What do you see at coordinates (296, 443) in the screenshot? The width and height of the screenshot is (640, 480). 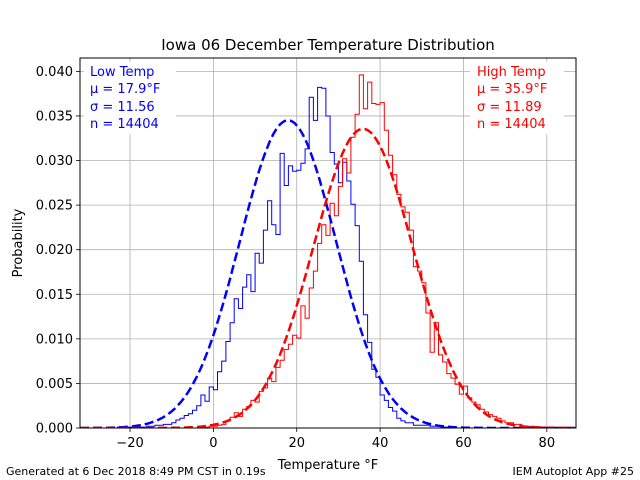 I see `x-tick-label: 20` at bounding box center [296, 443].